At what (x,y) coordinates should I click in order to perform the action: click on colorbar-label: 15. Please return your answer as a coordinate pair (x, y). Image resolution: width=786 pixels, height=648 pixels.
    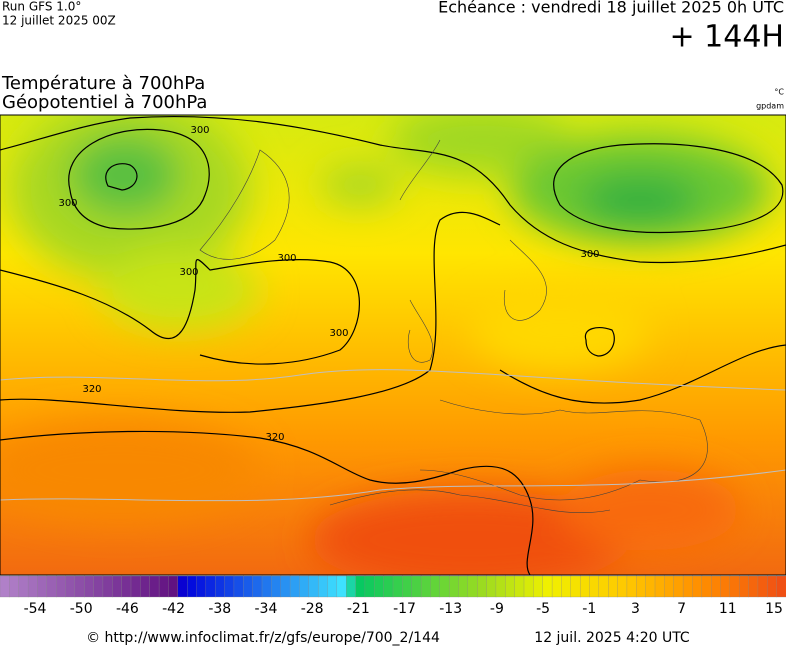
    Looking at the image, I should click on (774, 609).